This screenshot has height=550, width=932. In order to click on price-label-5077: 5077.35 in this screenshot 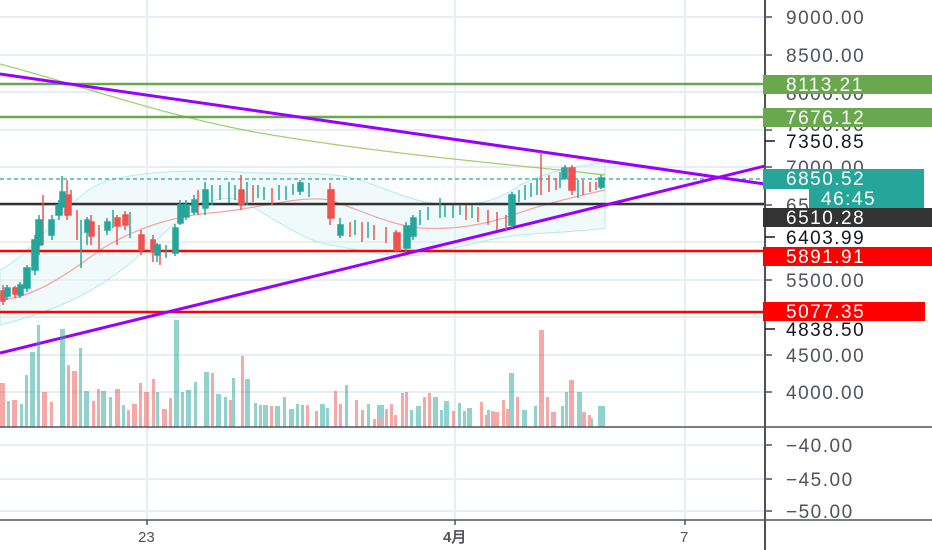, I will do `click(844, 312)`.